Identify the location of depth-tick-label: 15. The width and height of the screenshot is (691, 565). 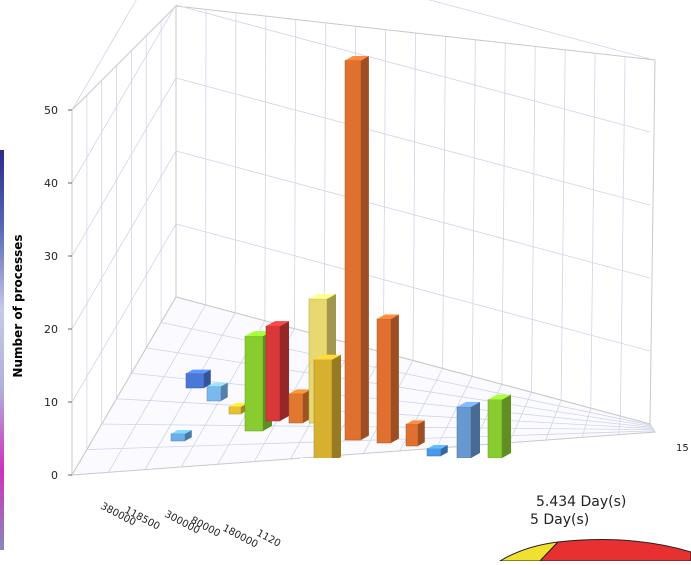
(682, 448).